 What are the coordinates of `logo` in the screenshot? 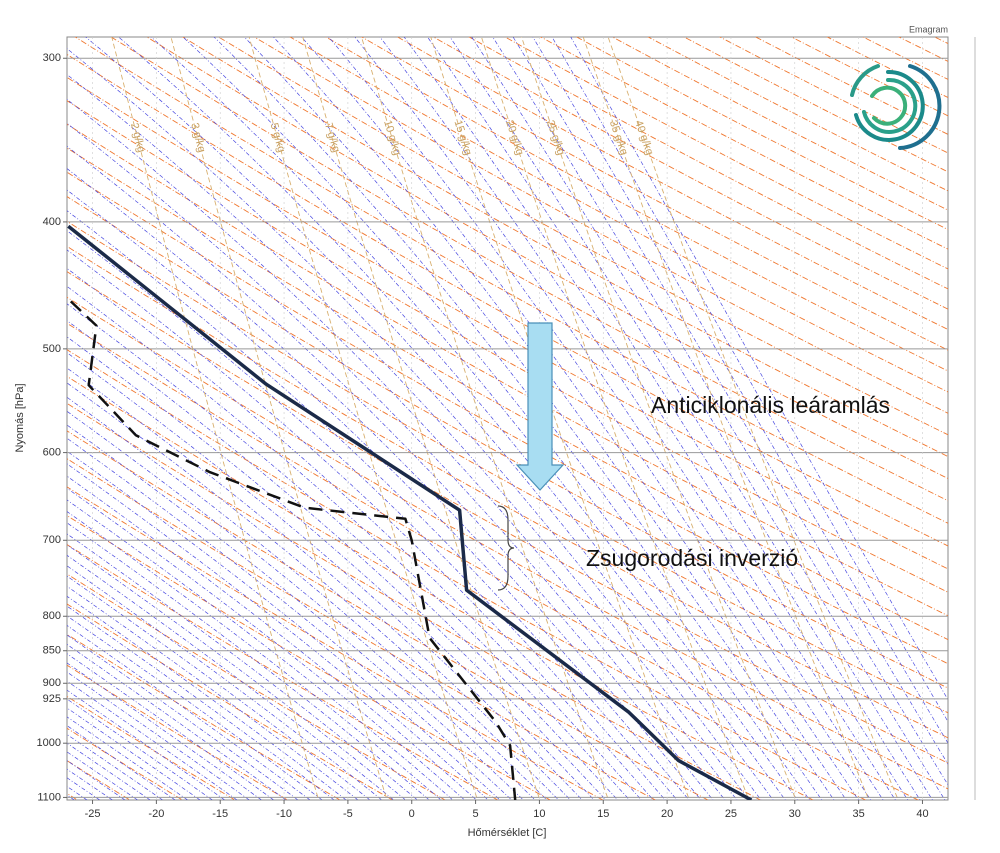 It's located at (896, 107).